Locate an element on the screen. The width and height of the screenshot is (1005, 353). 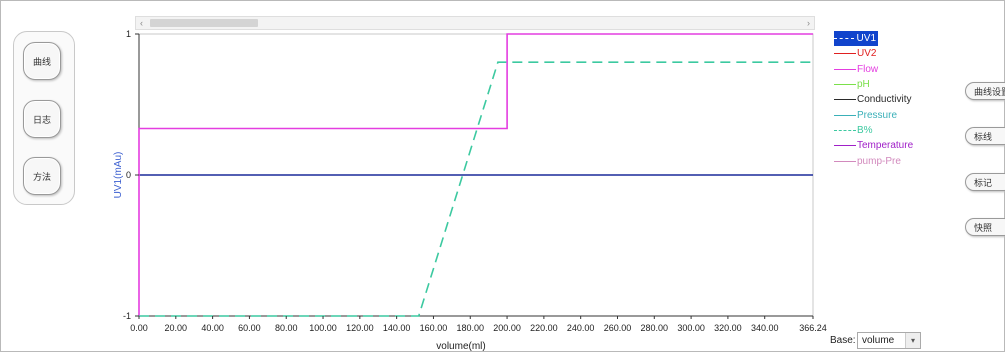
x-tick-label: 260.00 is located at coordinates (618, 328).